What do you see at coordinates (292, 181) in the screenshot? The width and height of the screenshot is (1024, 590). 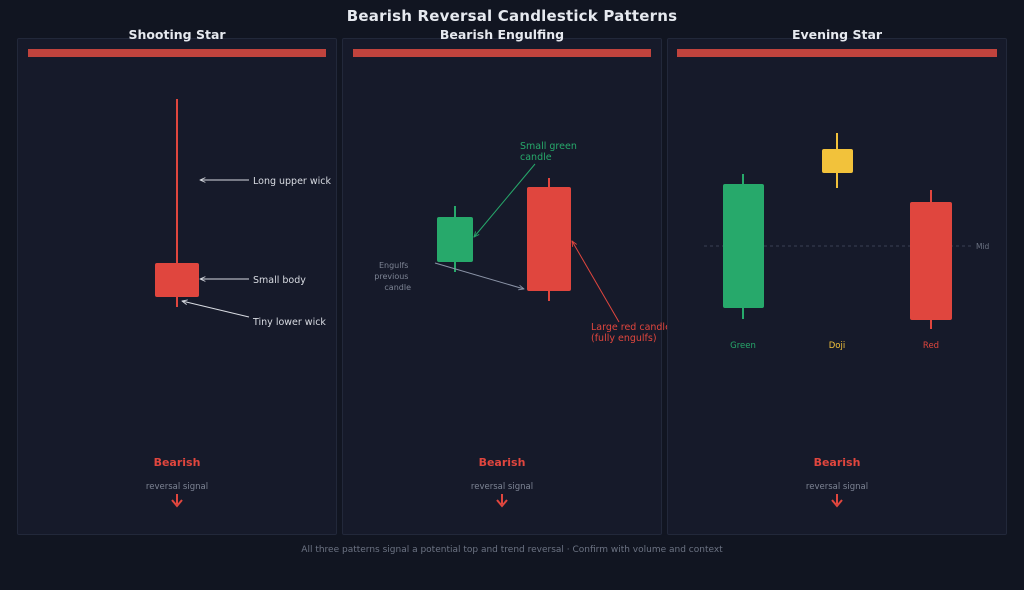 I see `label-long-upper-wick: Long upper wick` at bounding box center [292, 181].